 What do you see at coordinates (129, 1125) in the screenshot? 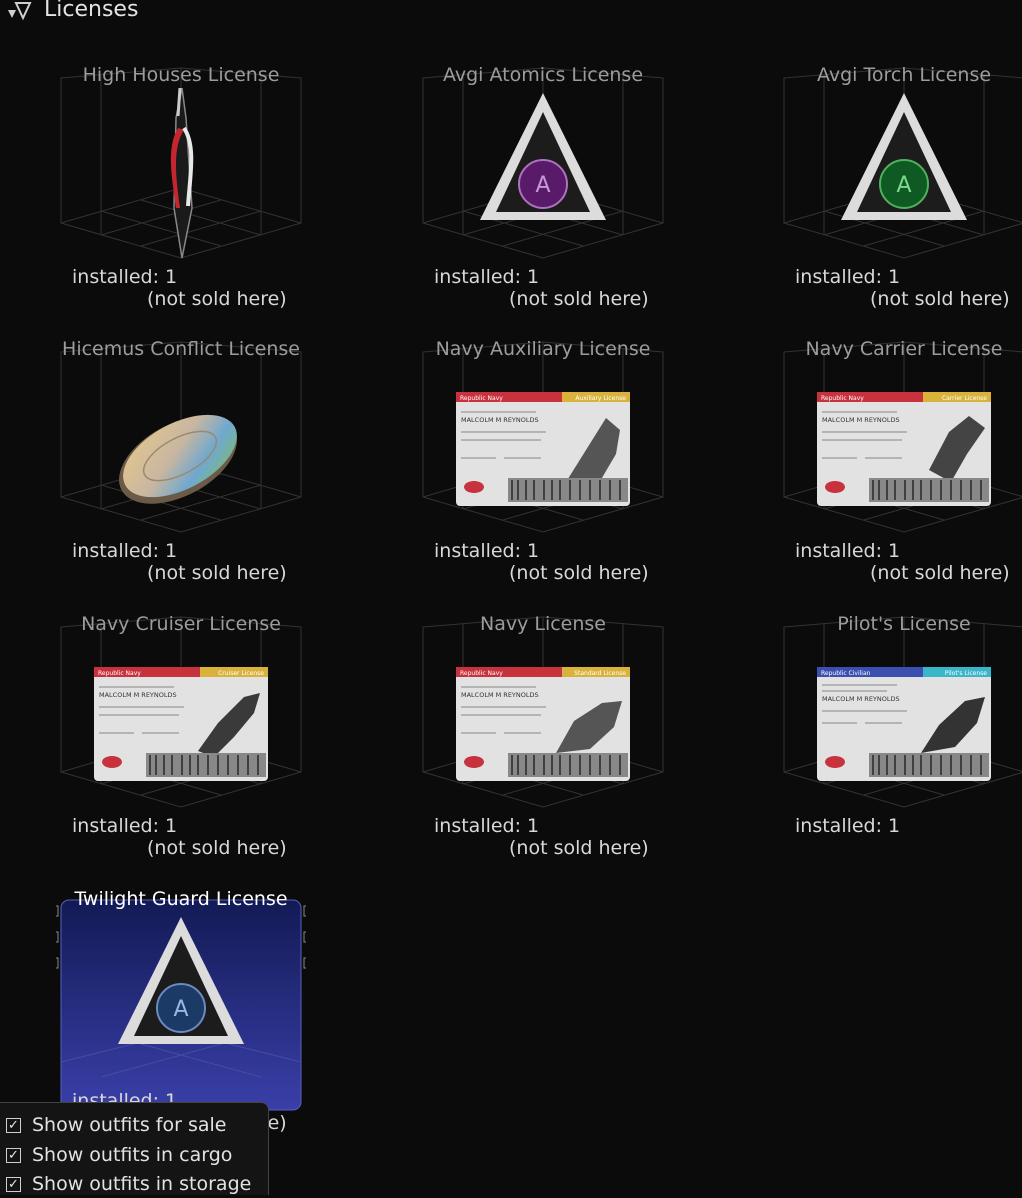
I see `option-label: Show outfits for sale` at bounding box center [129, 1125].